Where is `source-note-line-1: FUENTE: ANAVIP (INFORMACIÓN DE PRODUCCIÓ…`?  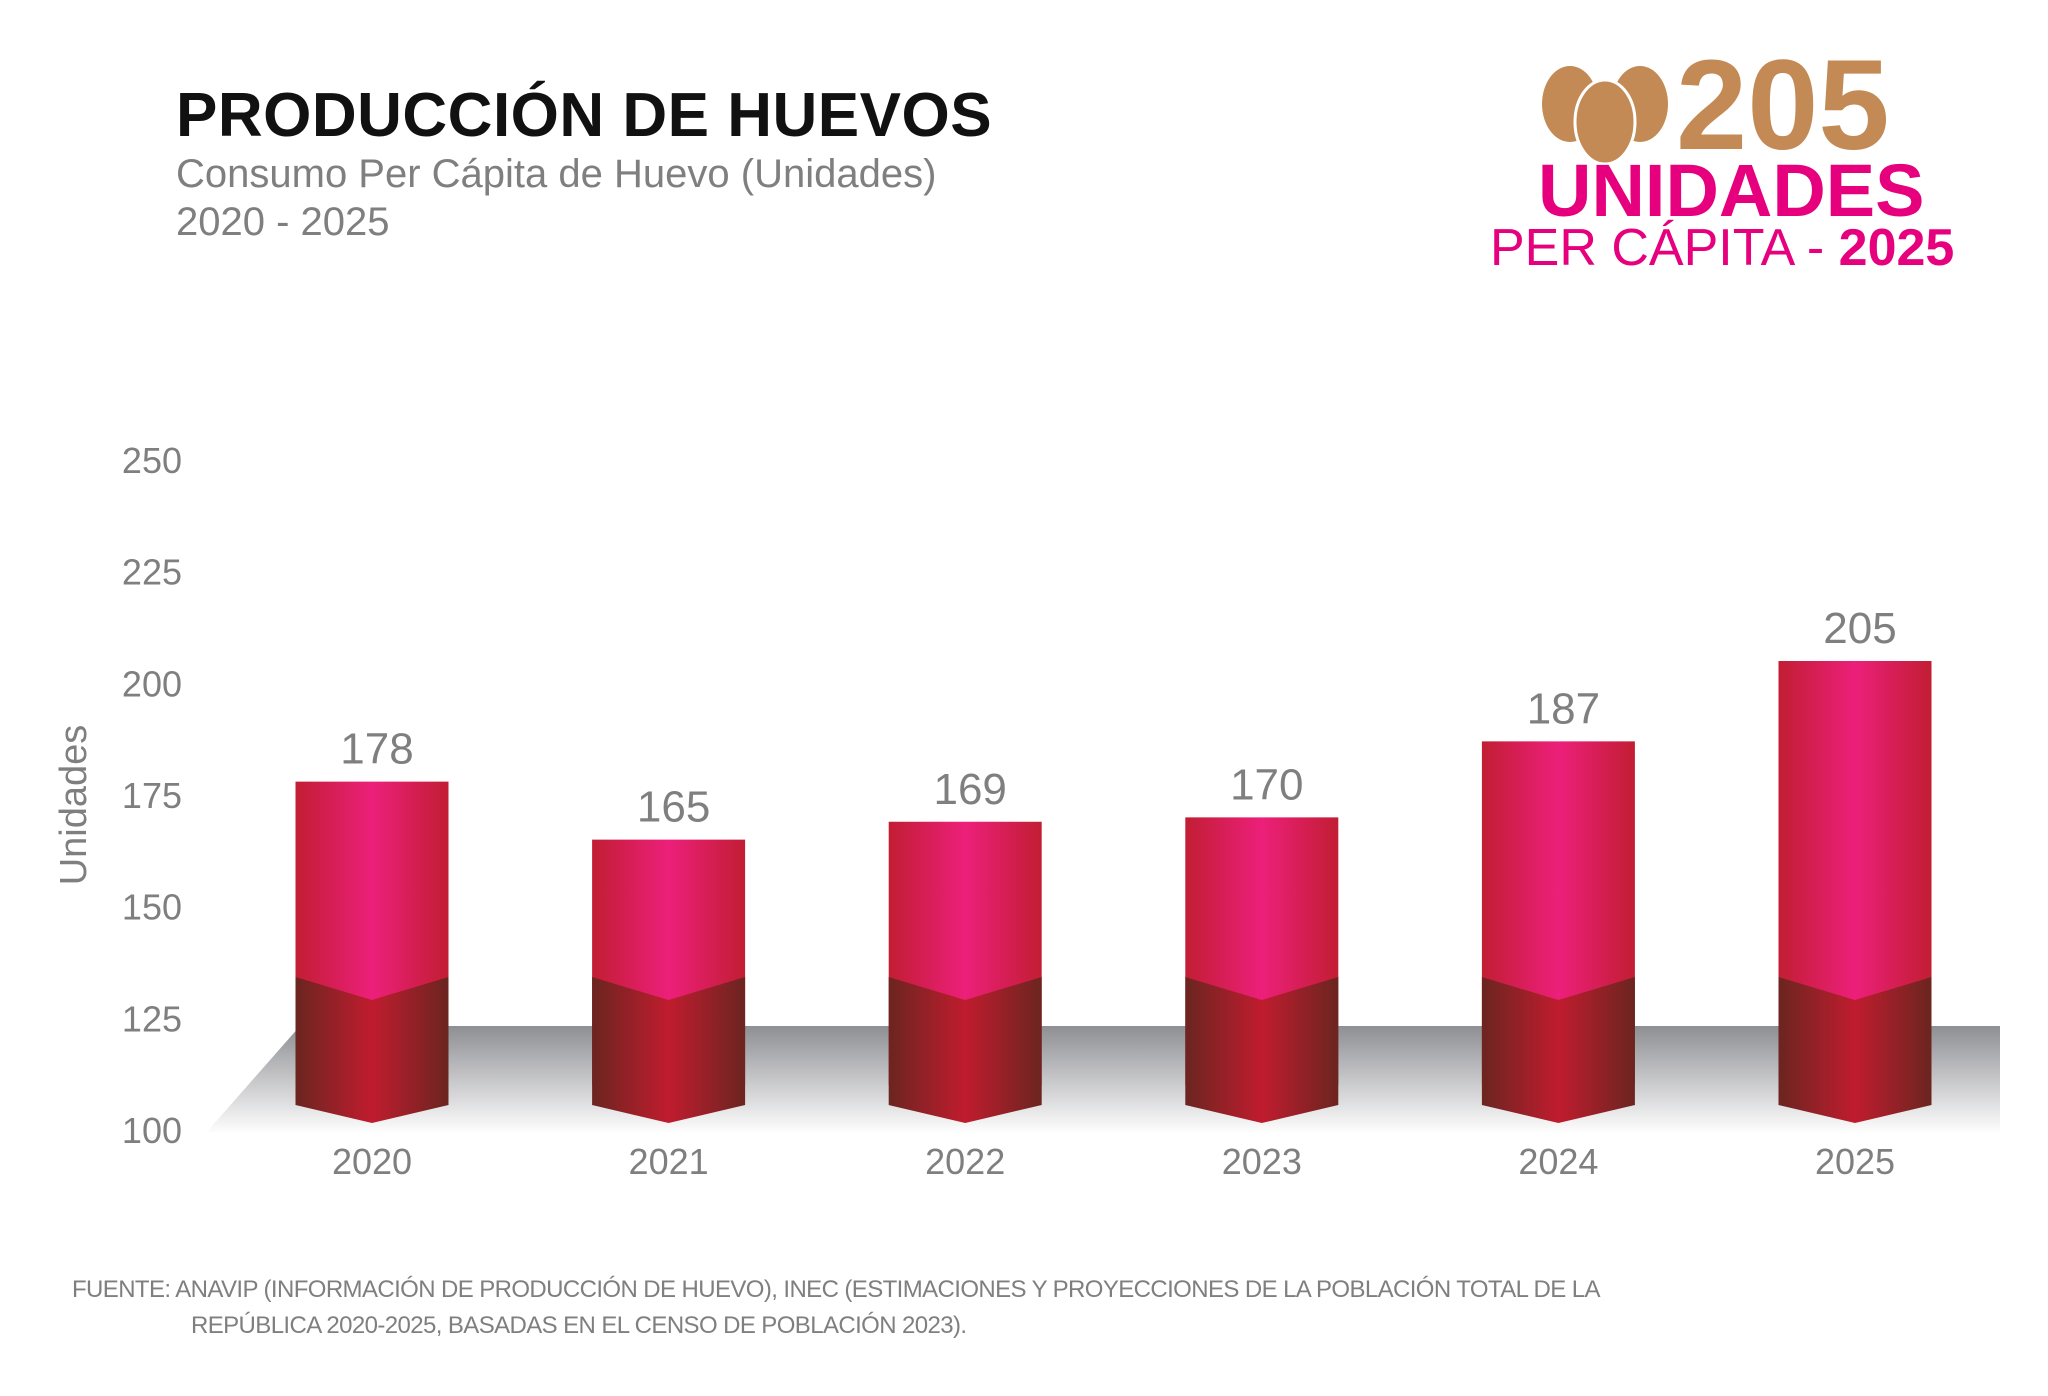
source-note-line-1: FUENTE: ANAVIP (INFORMACIÓN DE PRODUCCIÓ… is located at coordinates (836, 1289).